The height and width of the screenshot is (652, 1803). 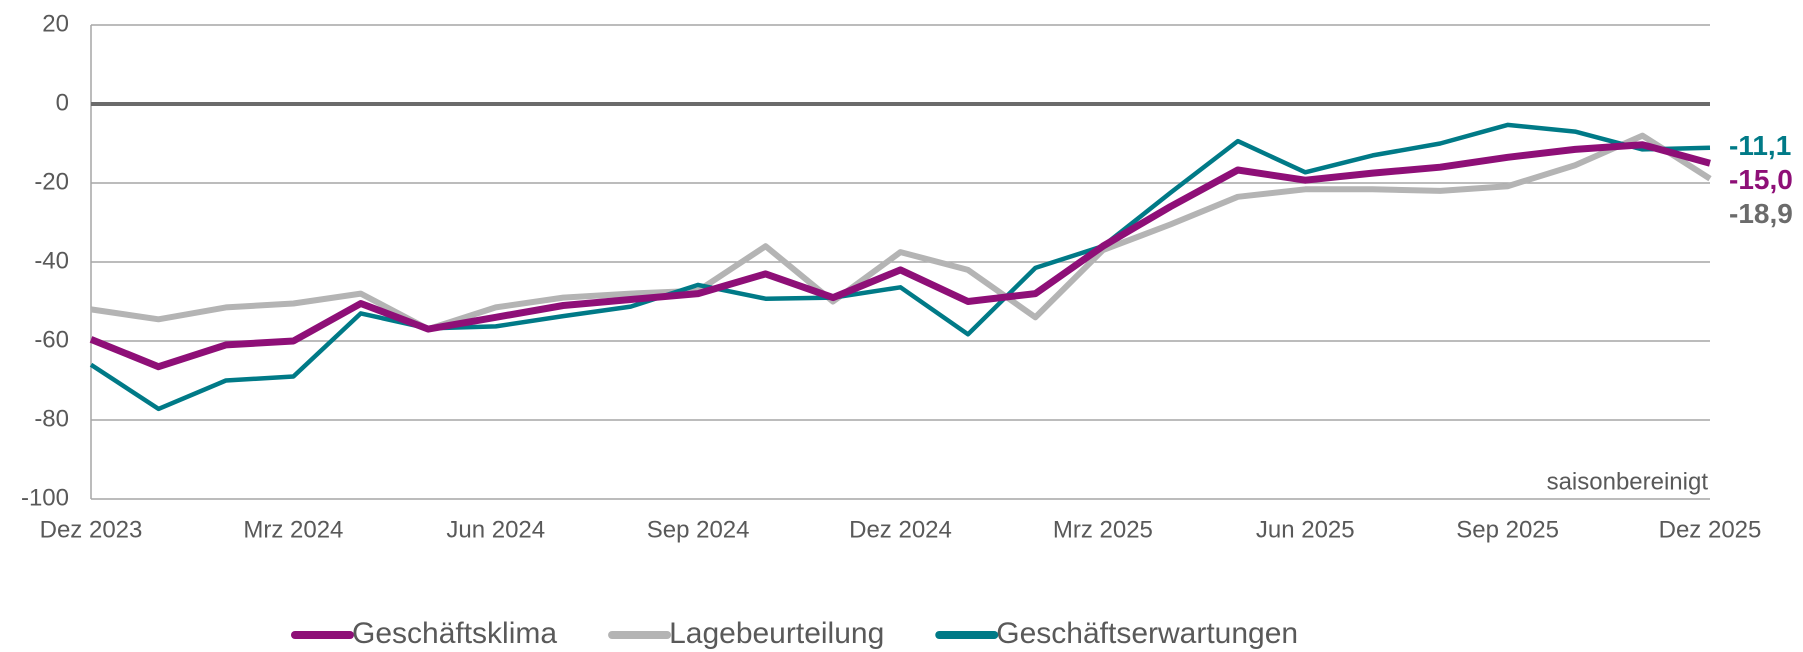 What do you see at coordinates (776, 633) in the screenshot?
I see `legend-label: Lagebeurteilung` at bounding box center [776, 633].